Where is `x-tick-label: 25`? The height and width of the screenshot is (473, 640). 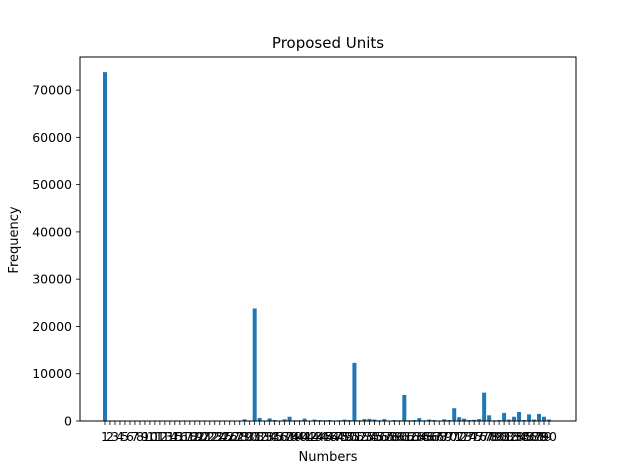
x-tick-label: 25 is located at coordinates (225, 436).